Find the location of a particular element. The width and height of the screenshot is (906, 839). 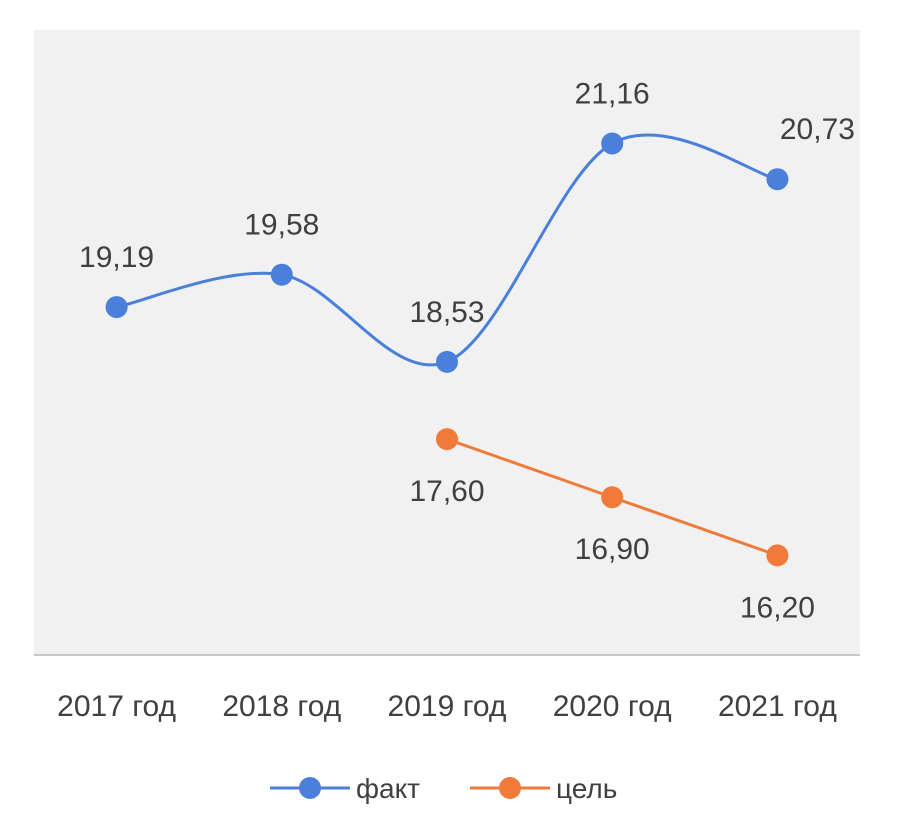

data-label-fact-2: 18,53 is located at coordinates (446, 312).